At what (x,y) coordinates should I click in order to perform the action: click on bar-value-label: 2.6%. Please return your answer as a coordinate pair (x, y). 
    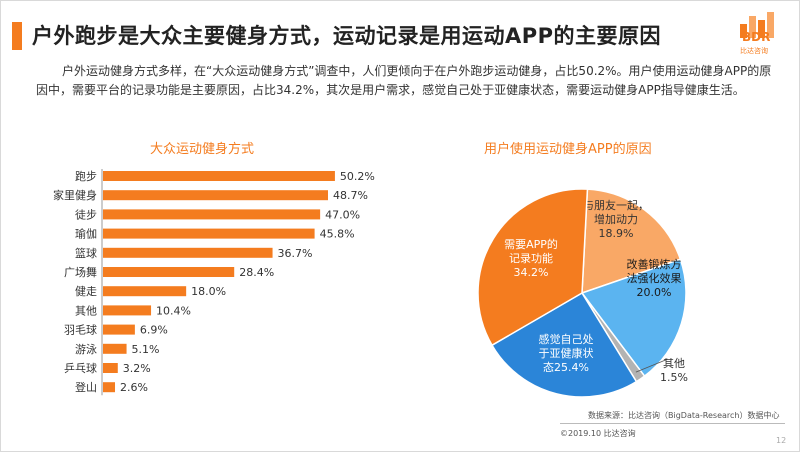
    Looking at the image, I should click on (134, 387).